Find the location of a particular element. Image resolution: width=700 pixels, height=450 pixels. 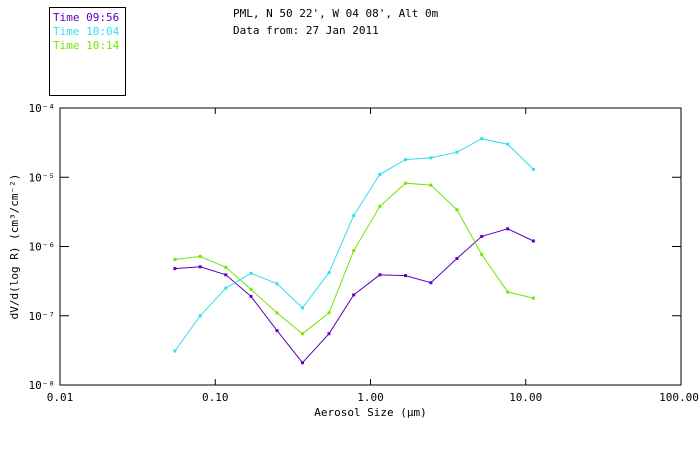

y-tick-label: 10⁻⁷ is located at coordinates (42, 316).